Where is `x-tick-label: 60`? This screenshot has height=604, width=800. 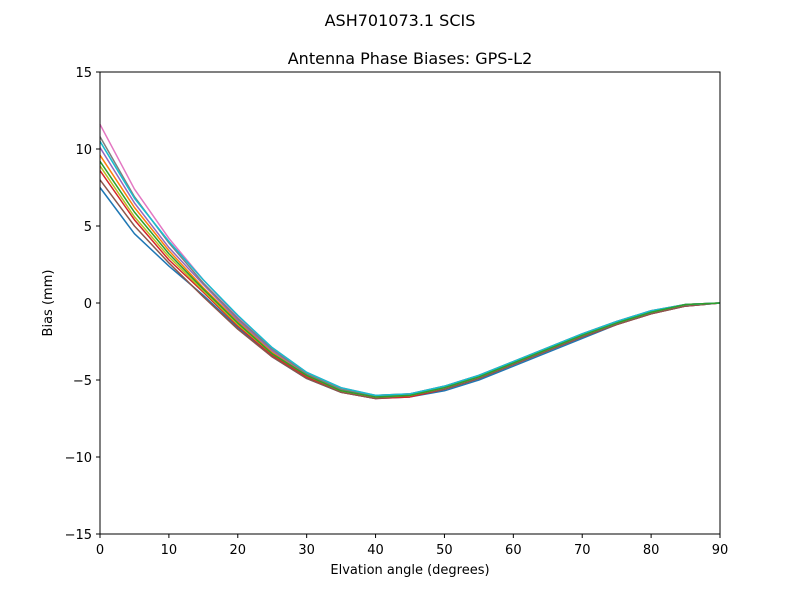 x-tick-label: 60 is located at coordinates (513, 550).